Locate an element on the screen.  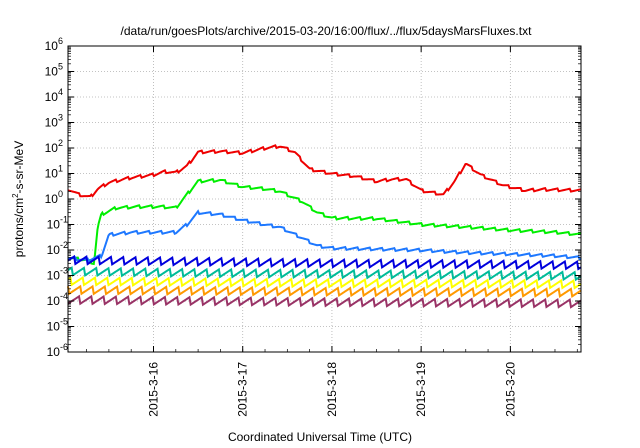
x-tick-label: 2015-3-16 is located at coordinates (154, 389).